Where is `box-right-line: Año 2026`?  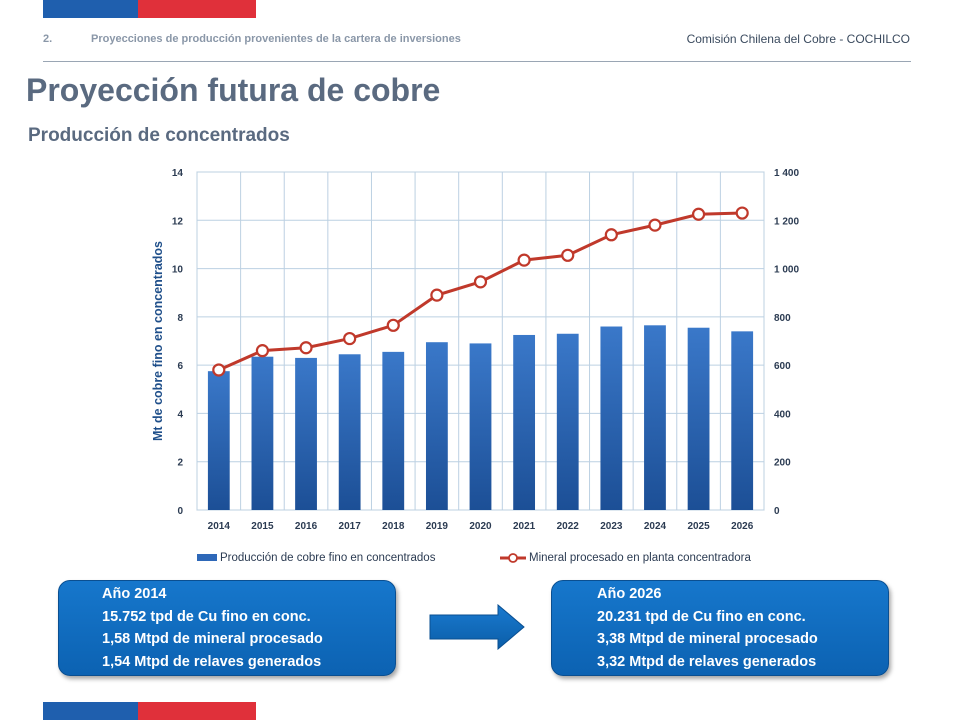 box-right-line: Año 2026 is located at coordinates (629, 594).